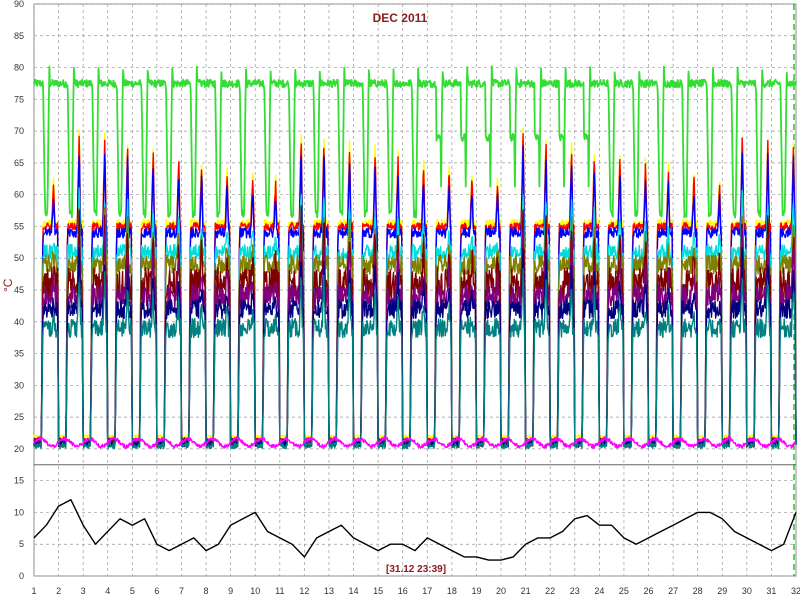 The width and height of the screenshot is (800, 600). What do you see at coordinates (19, 385) in the screenshot?
I see `y-tick-label: 30` at bounding box center [19, 385].